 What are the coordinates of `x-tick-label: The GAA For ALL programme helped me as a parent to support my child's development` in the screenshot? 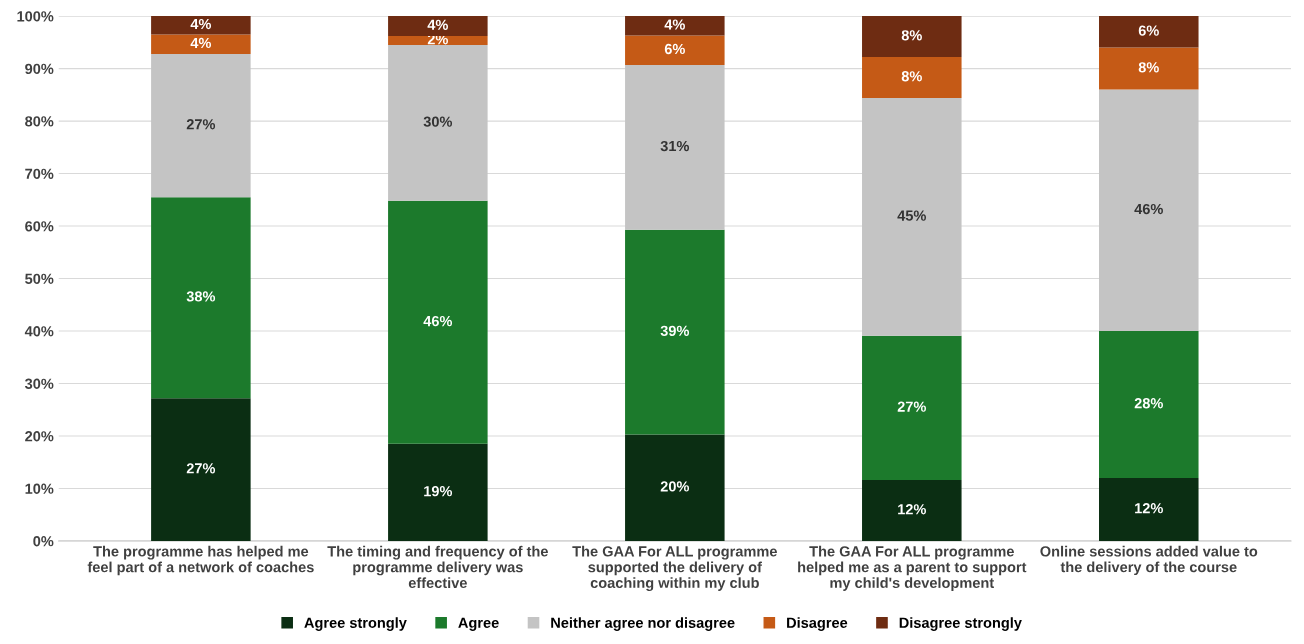 It's located at (912, 568).